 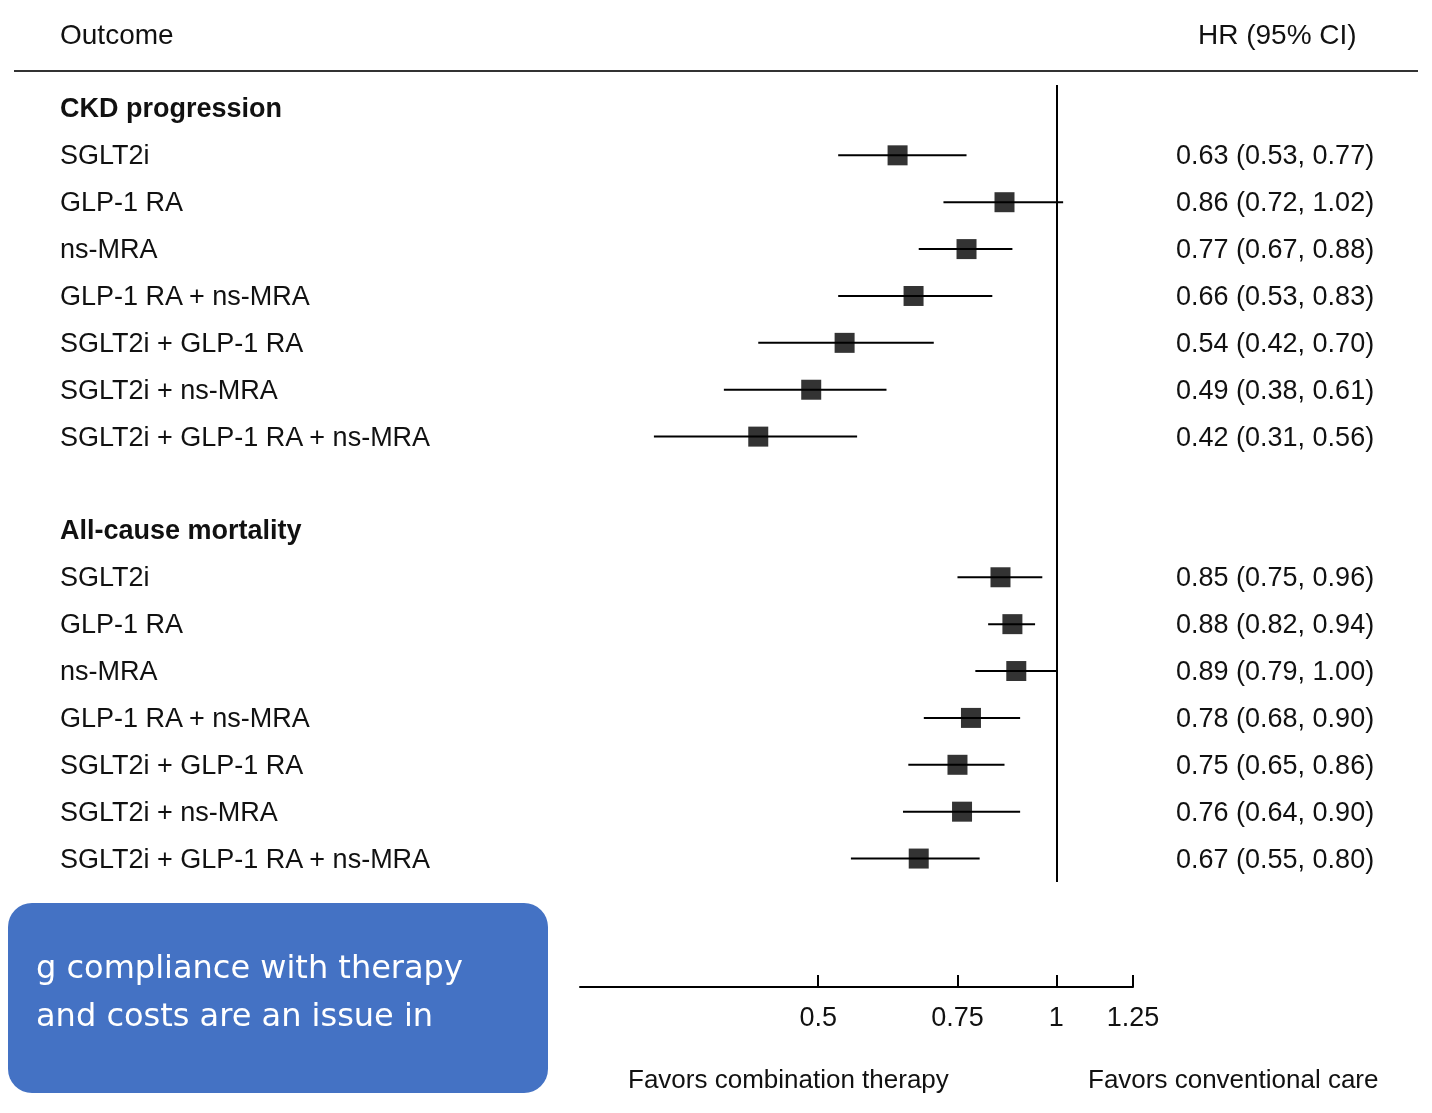 I want to click on data-label: 0.49 (0.38, 0.61), so click(x=1275, y=389).